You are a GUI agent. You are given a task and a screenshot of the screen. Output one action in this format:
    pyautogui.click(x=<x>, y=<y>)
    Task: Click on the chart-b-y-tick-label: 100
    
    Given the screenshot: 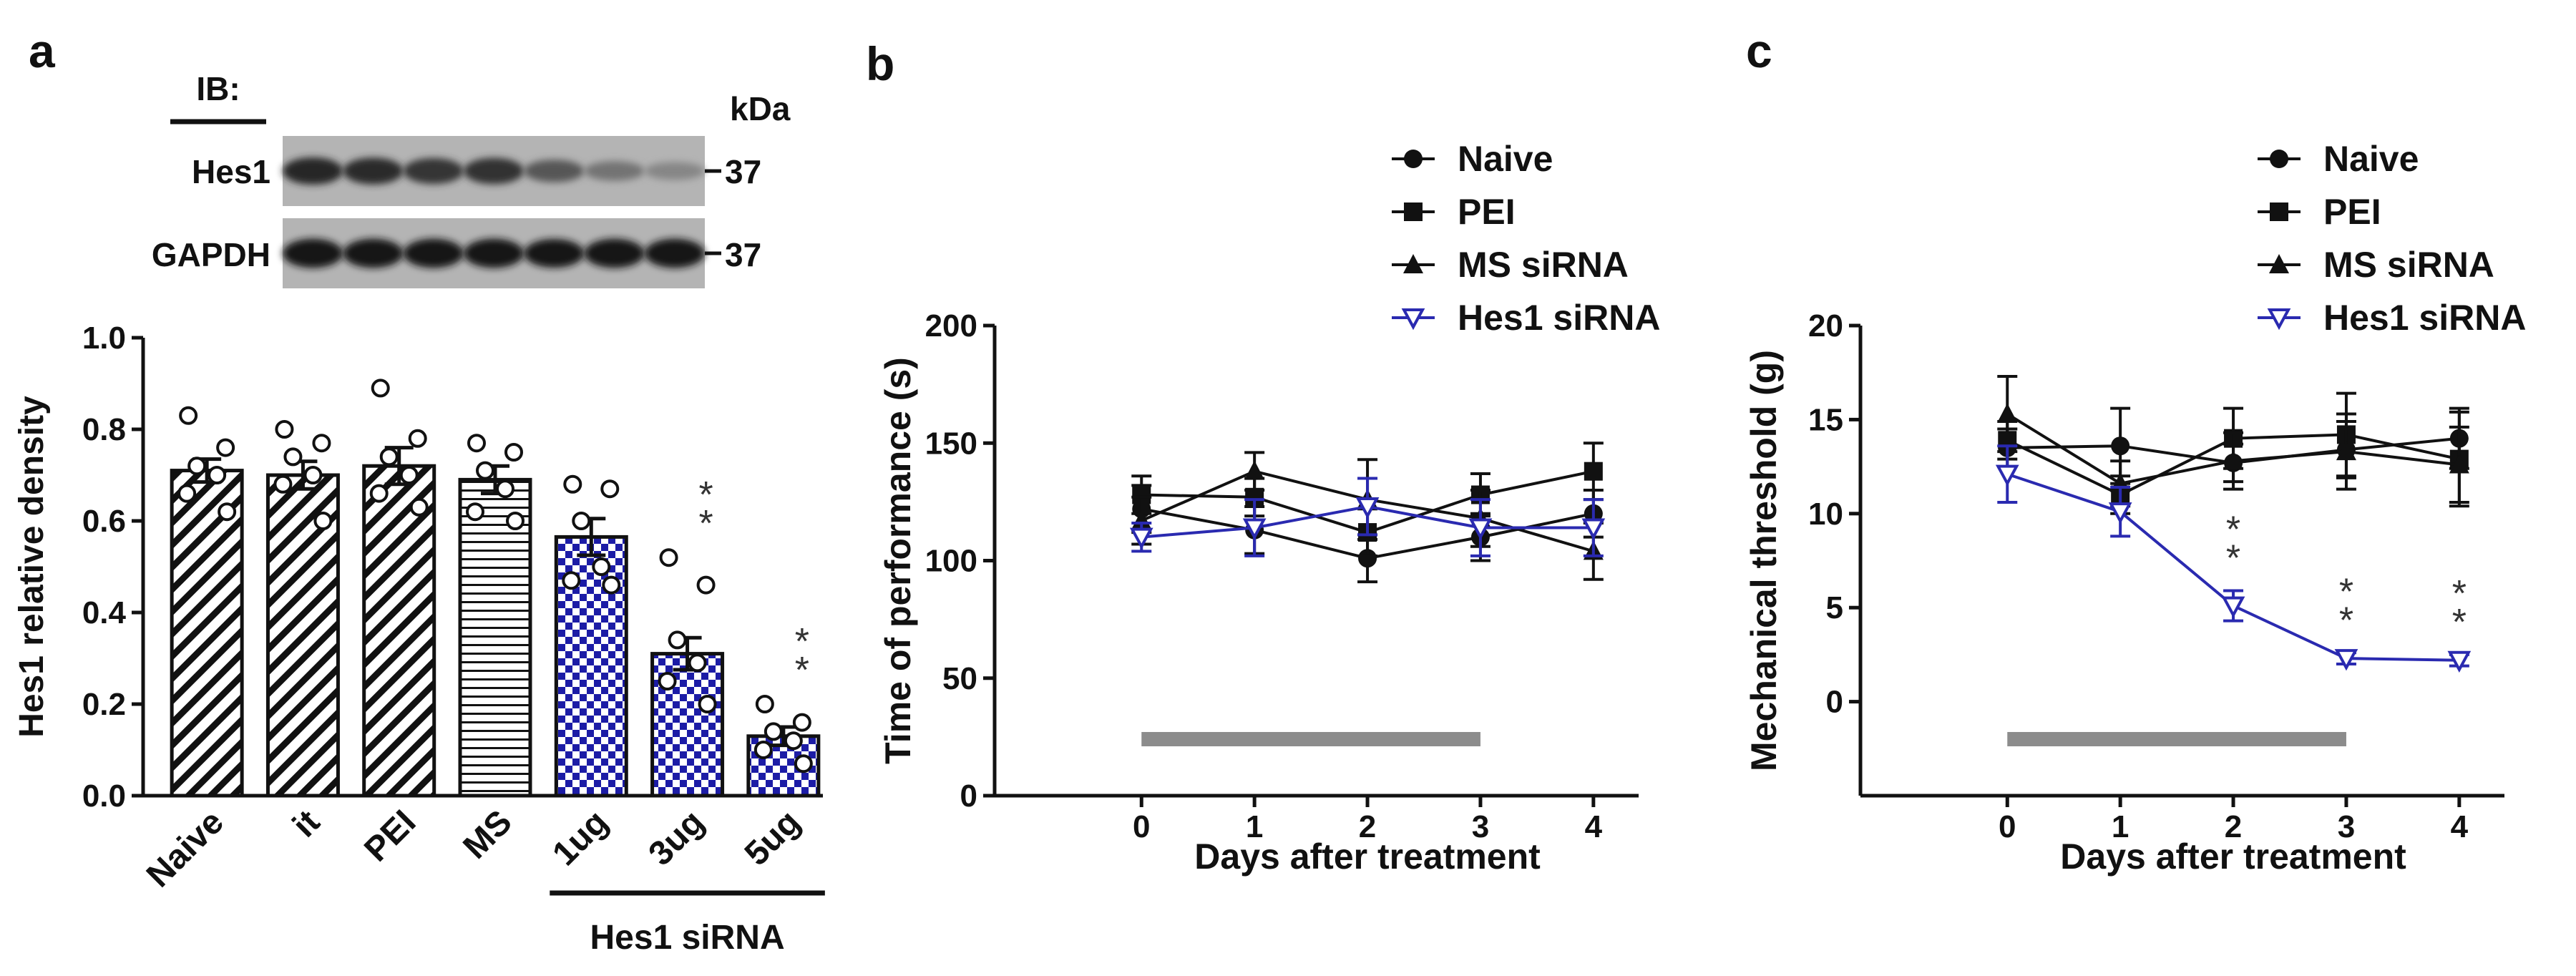 What is the action you would take?
    pyautogui.click(x=951, y=561)
    